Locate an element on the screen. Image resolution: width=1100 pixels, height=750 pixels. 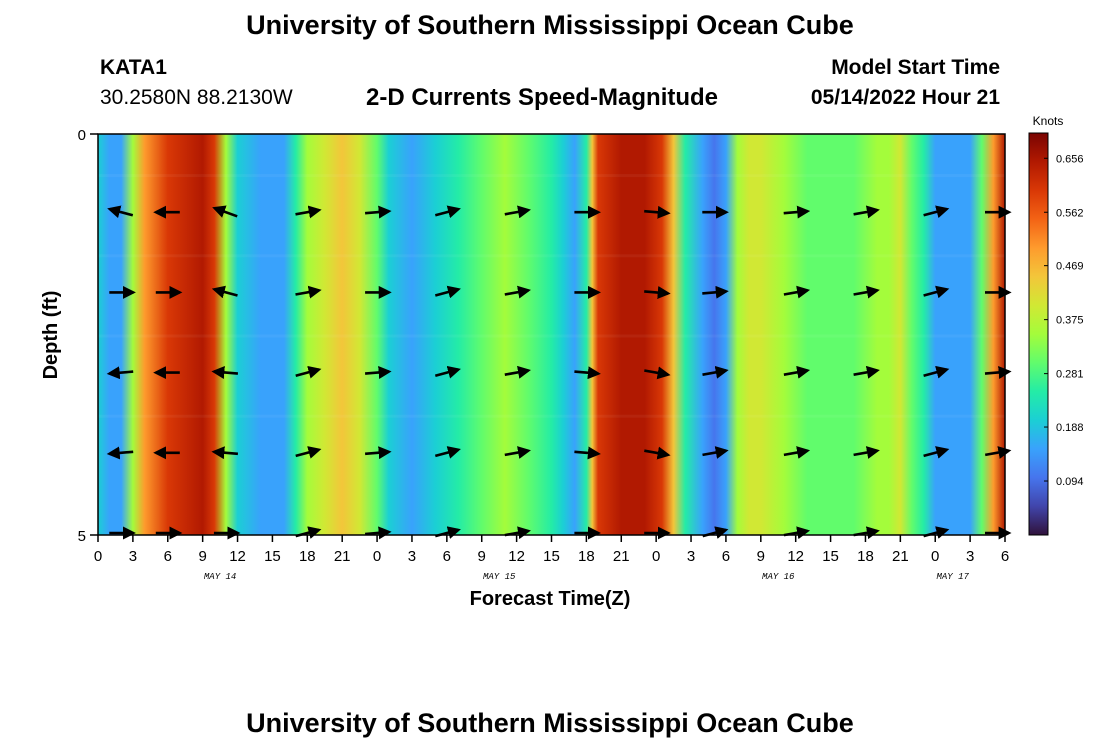
station-coords: 30.2580N 88.2130W is located at coordinates (196, 97).